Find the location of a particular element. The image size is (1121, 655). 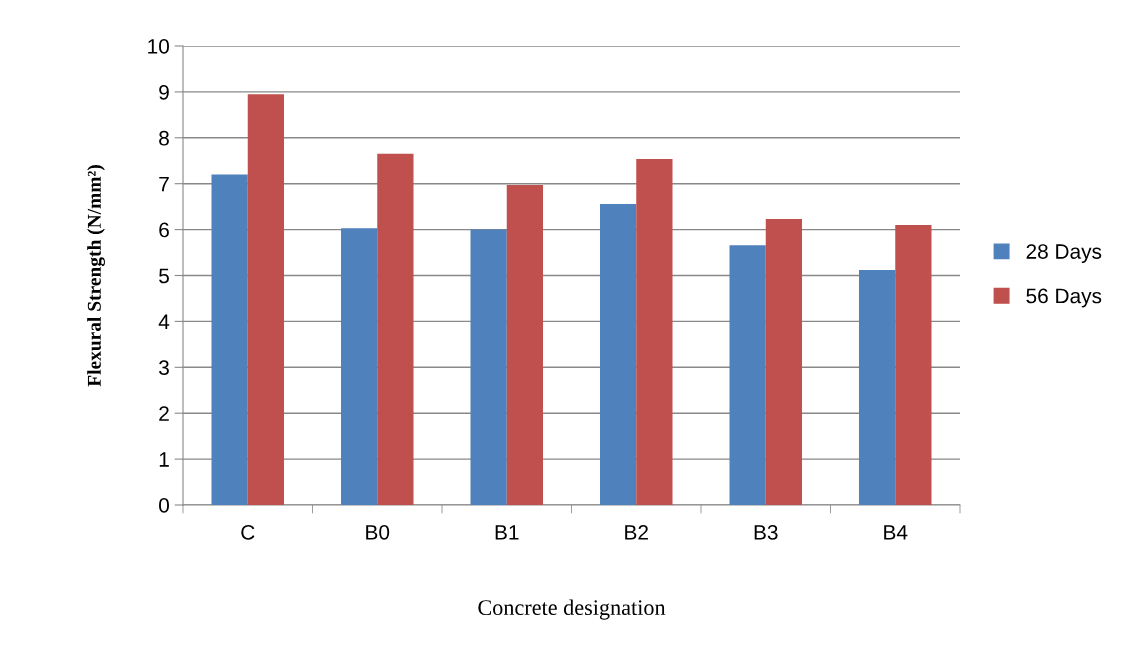

y-tick-label: 4 is located at coordinates (164, 321).